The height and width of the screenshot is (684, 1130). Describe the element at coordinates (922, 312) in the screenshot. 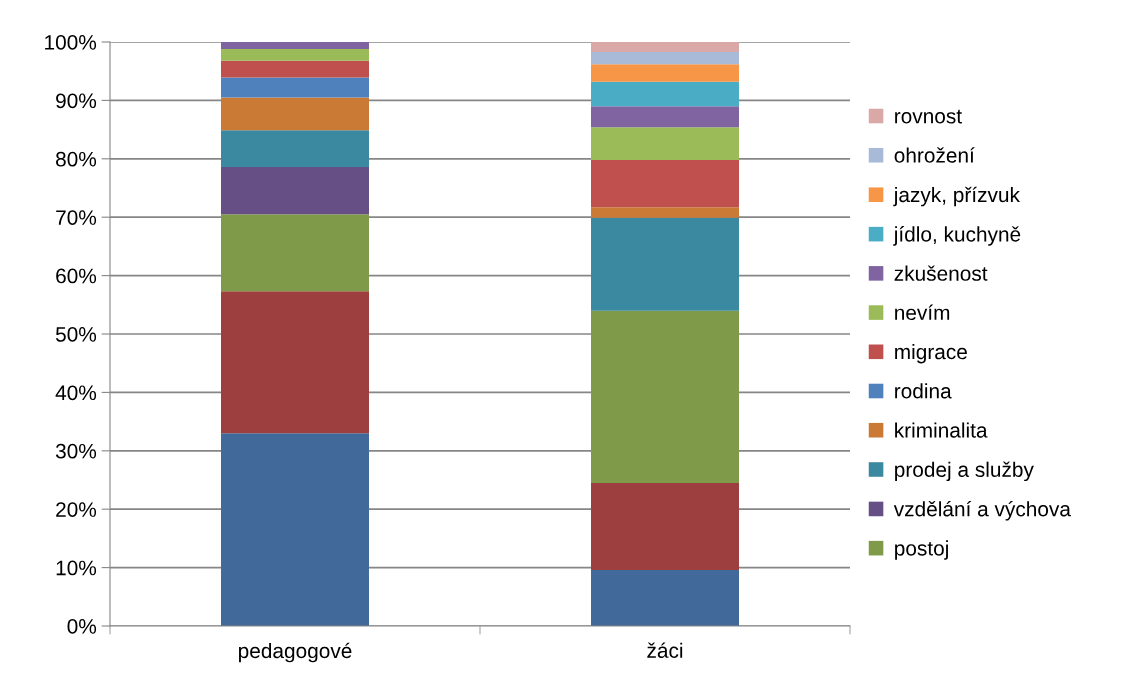

I see `legend-label: nevím` at that location.